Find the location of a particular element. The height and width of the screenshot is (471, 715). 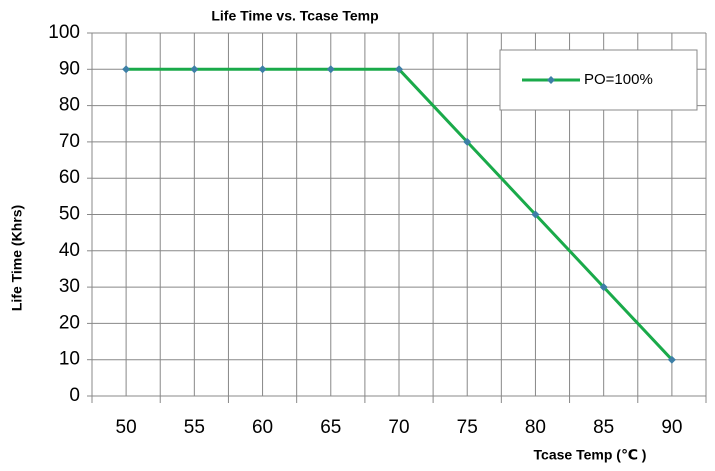

y-tick-label: 20 is located at coordinates (69, 322).